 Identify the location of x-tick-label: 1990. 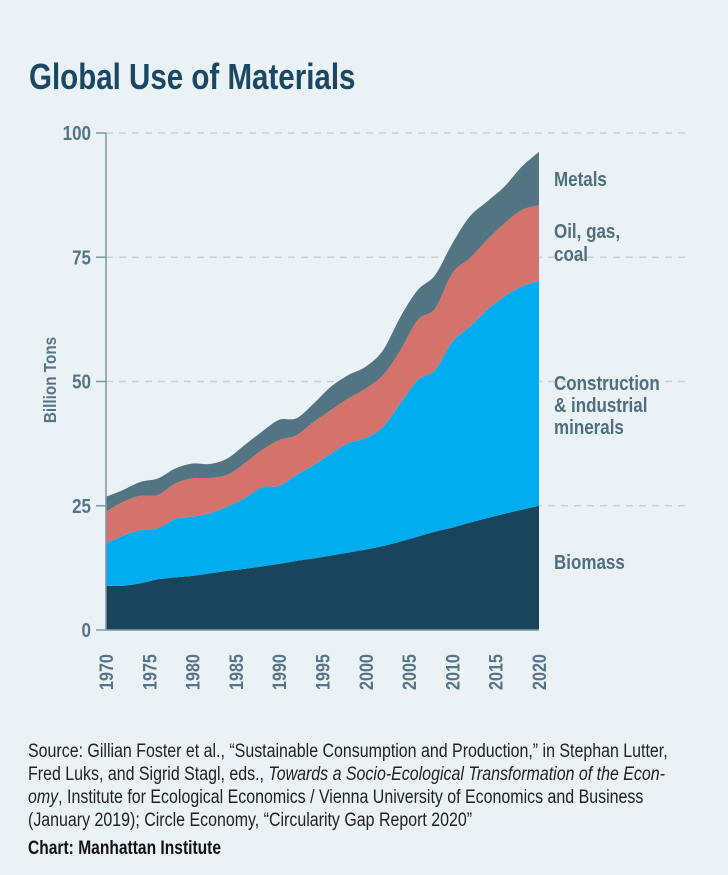
(280, 672).